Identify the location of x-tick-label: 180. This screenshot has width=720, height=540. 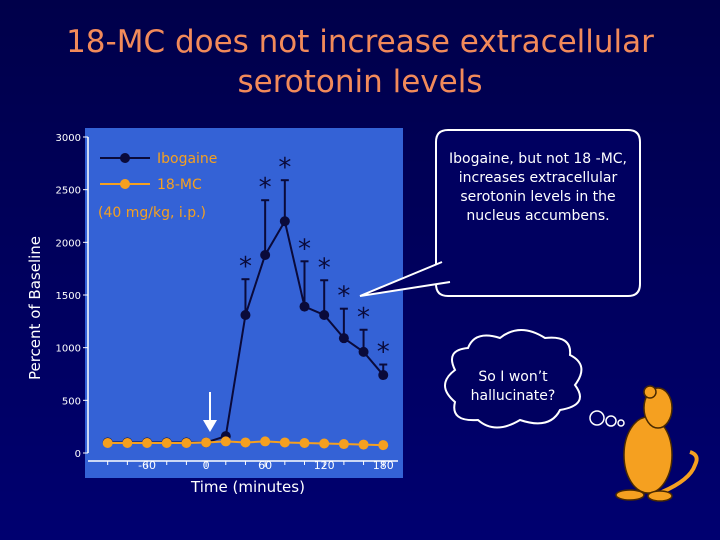
(383, 465).